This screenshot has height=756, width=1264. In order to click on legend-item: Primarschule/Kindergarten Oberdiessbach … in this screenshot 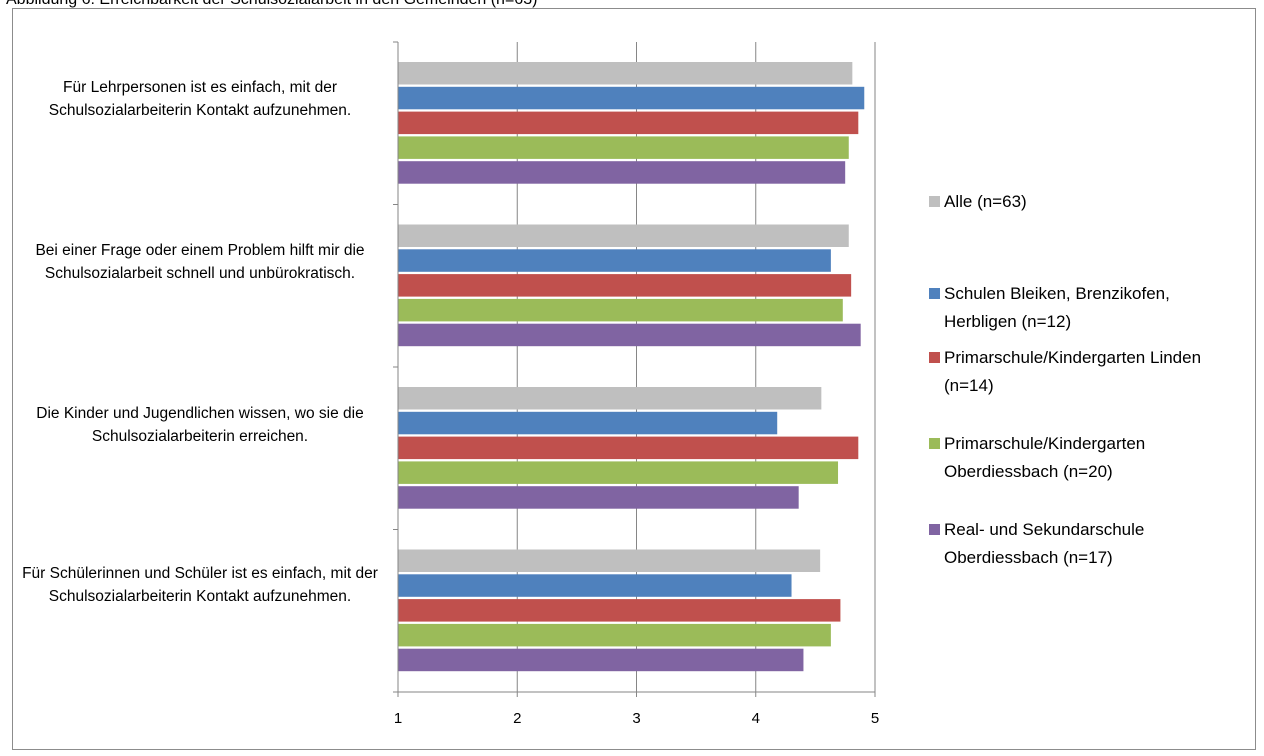, I will do `click(1081, 458)`.